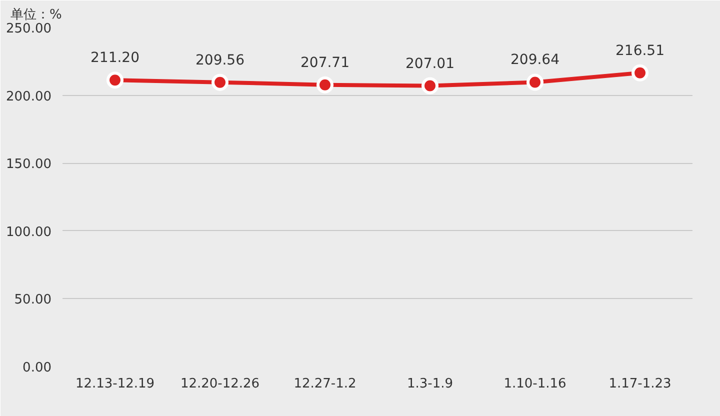 The width and height of the screenshot is (720, 416). What do you see at coordinates (430, 64) in the screenshot?
I see `data-label: 207.01` at bounding box center [430, 64].